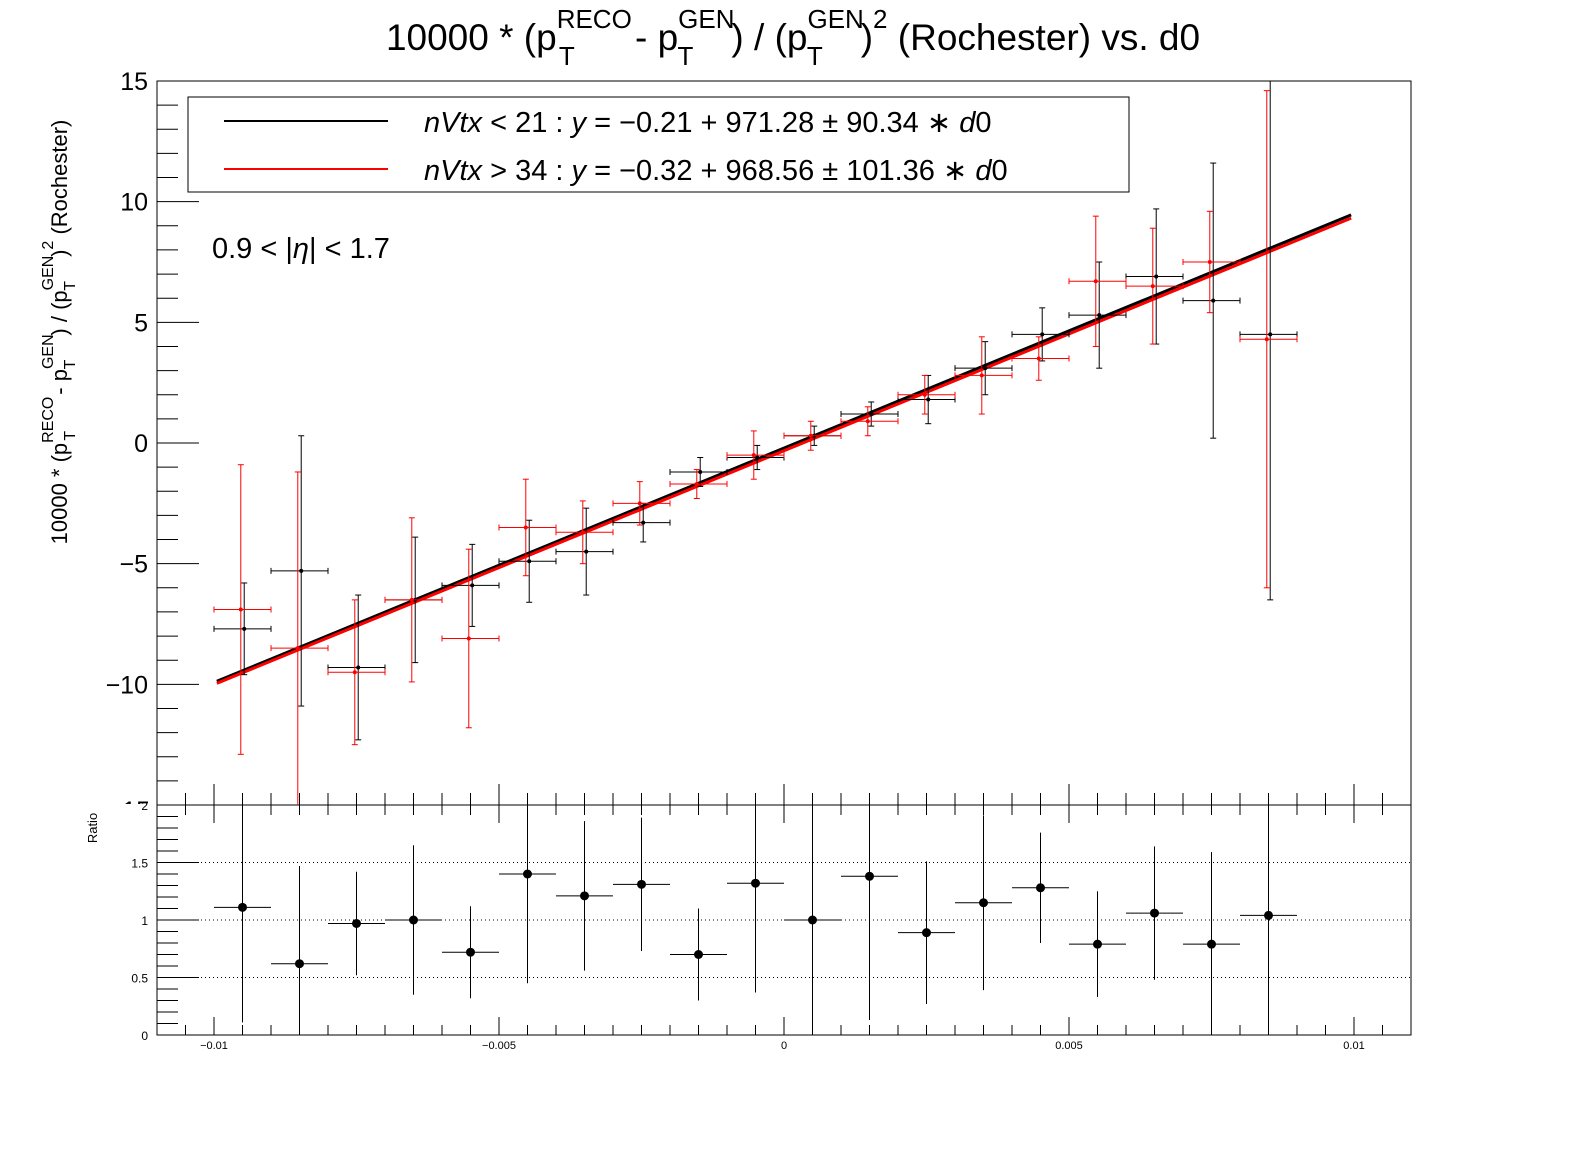 This screenshot has height=1172, width=1596. What do you see at coordinates (134, 203) in the screenshot?
I see `main-y-tick-label: 10` at bounding box center [134, 203].